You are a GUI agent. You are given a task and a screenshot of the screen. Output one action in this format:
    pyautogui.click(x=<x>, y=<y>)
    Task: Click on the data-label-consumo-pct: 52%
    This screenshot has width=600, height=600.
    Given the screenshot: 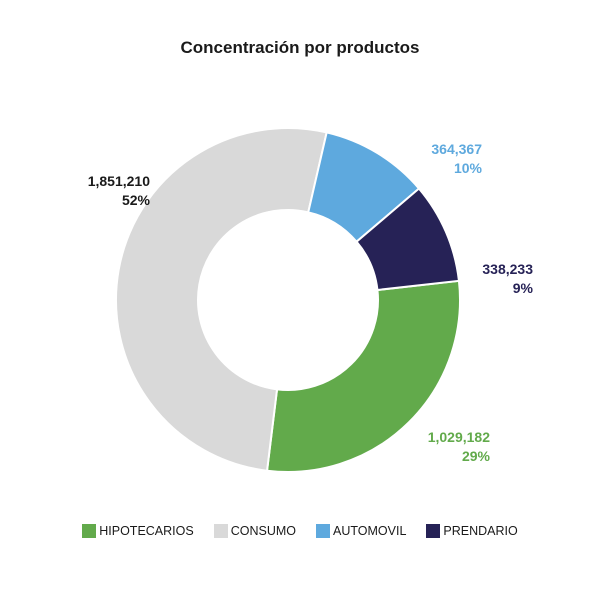 What is the action you would take?
    pyautogui.click(x=135, y=200)
    